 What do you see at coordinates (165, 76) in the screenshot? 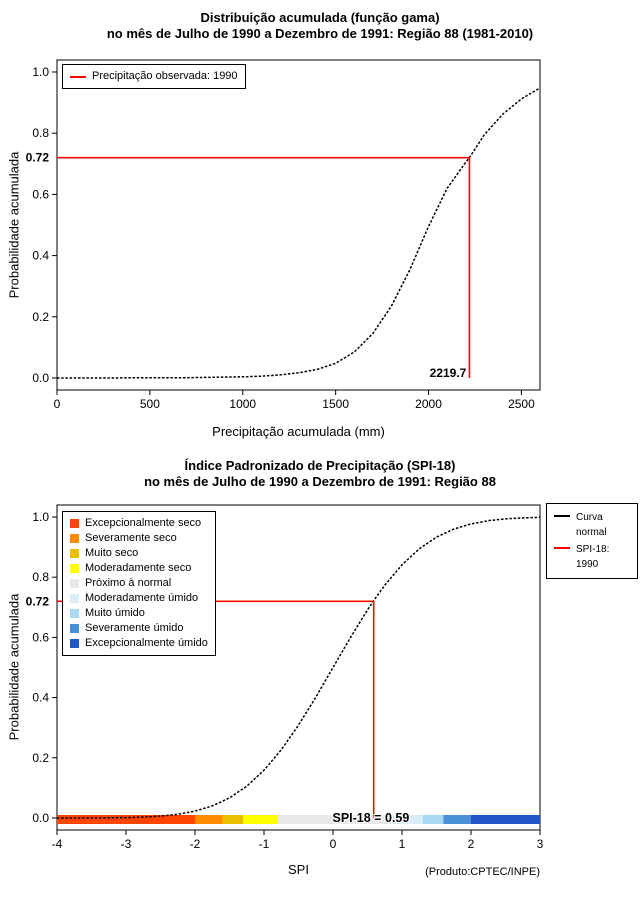
I see `legend-label: Precipitação observada: 1990` at bounding box center [165, 76].